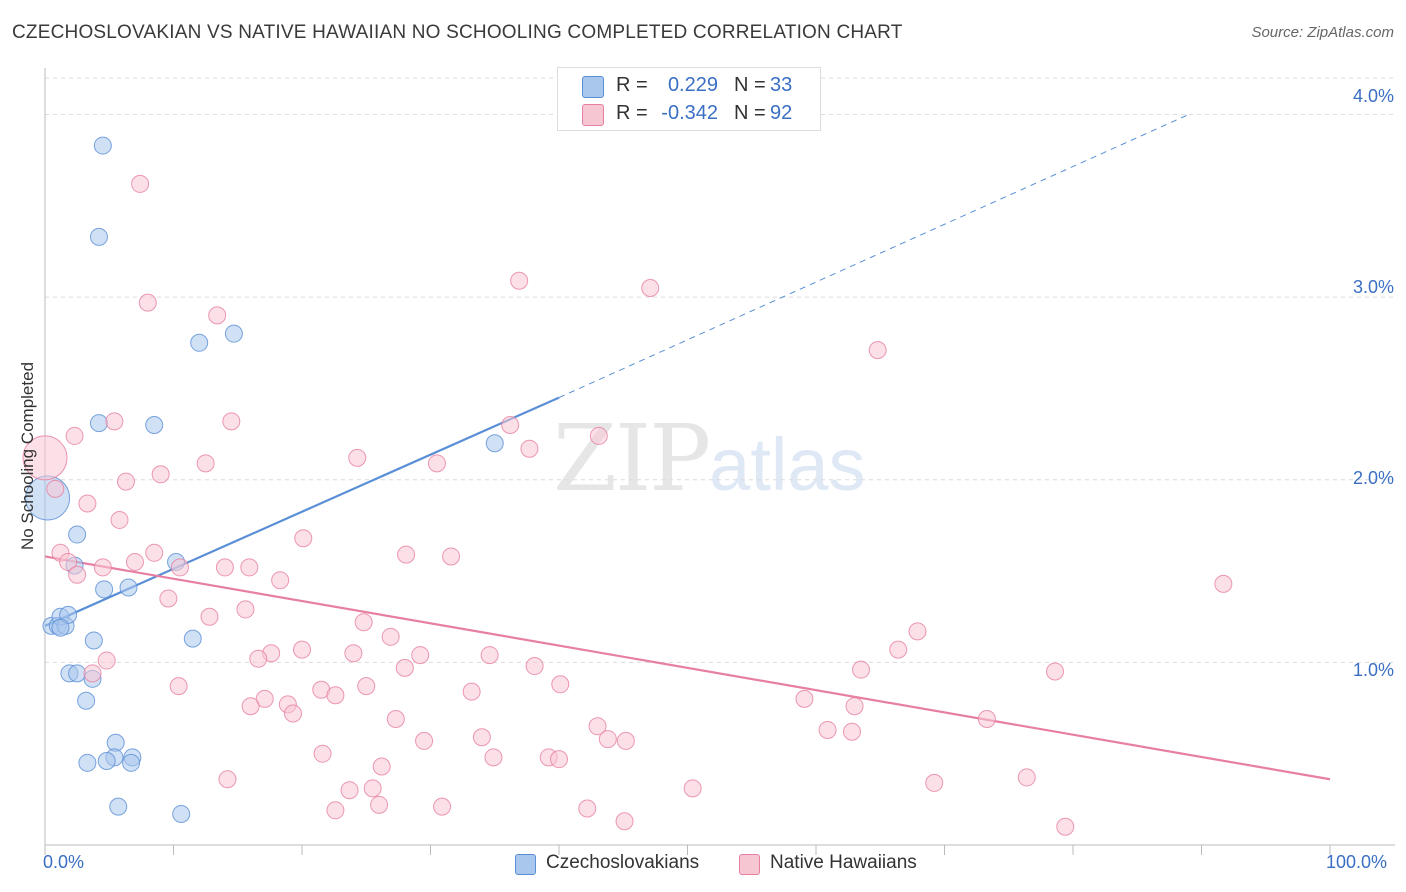 This screenshot has height=892, width=1406. I want to click on watermark-zip: ZIP, so click(632, 458).